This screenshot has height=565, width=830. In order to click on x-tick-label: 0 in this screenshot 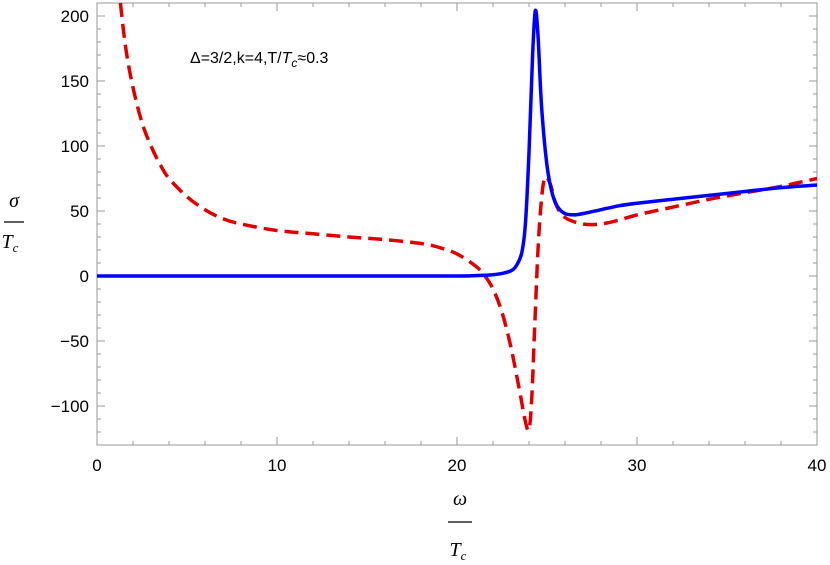, I will do `click(96, 465)`.